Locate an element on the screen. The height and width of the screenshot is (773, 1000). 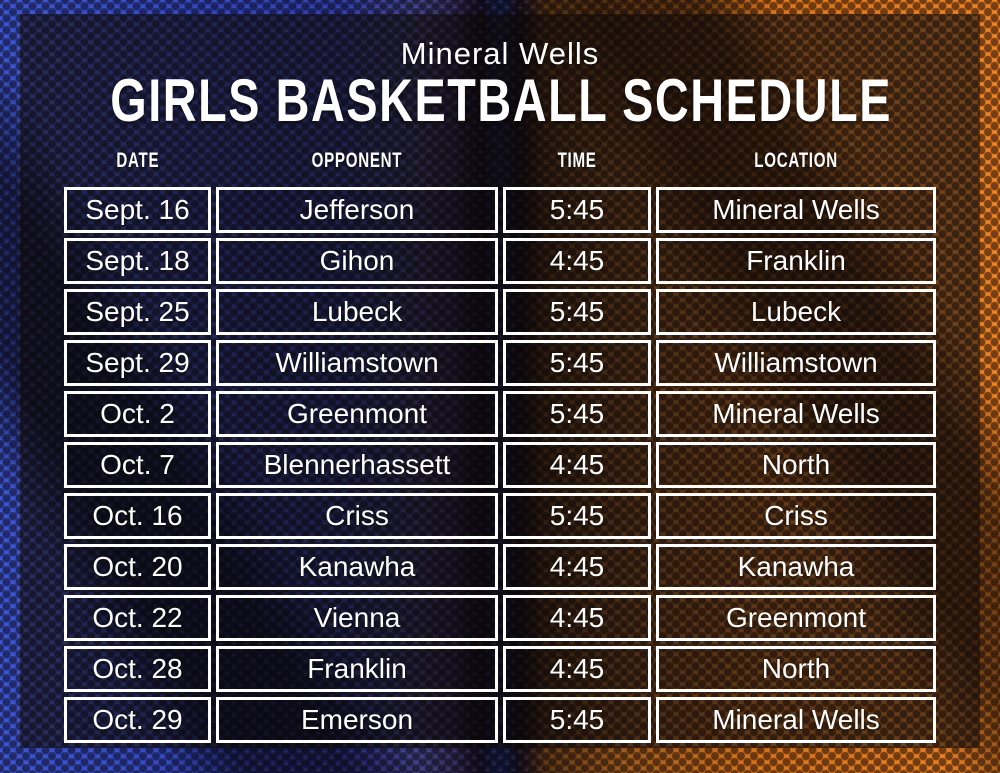
column-header-date: DATE is located at coordinates (137, 160).